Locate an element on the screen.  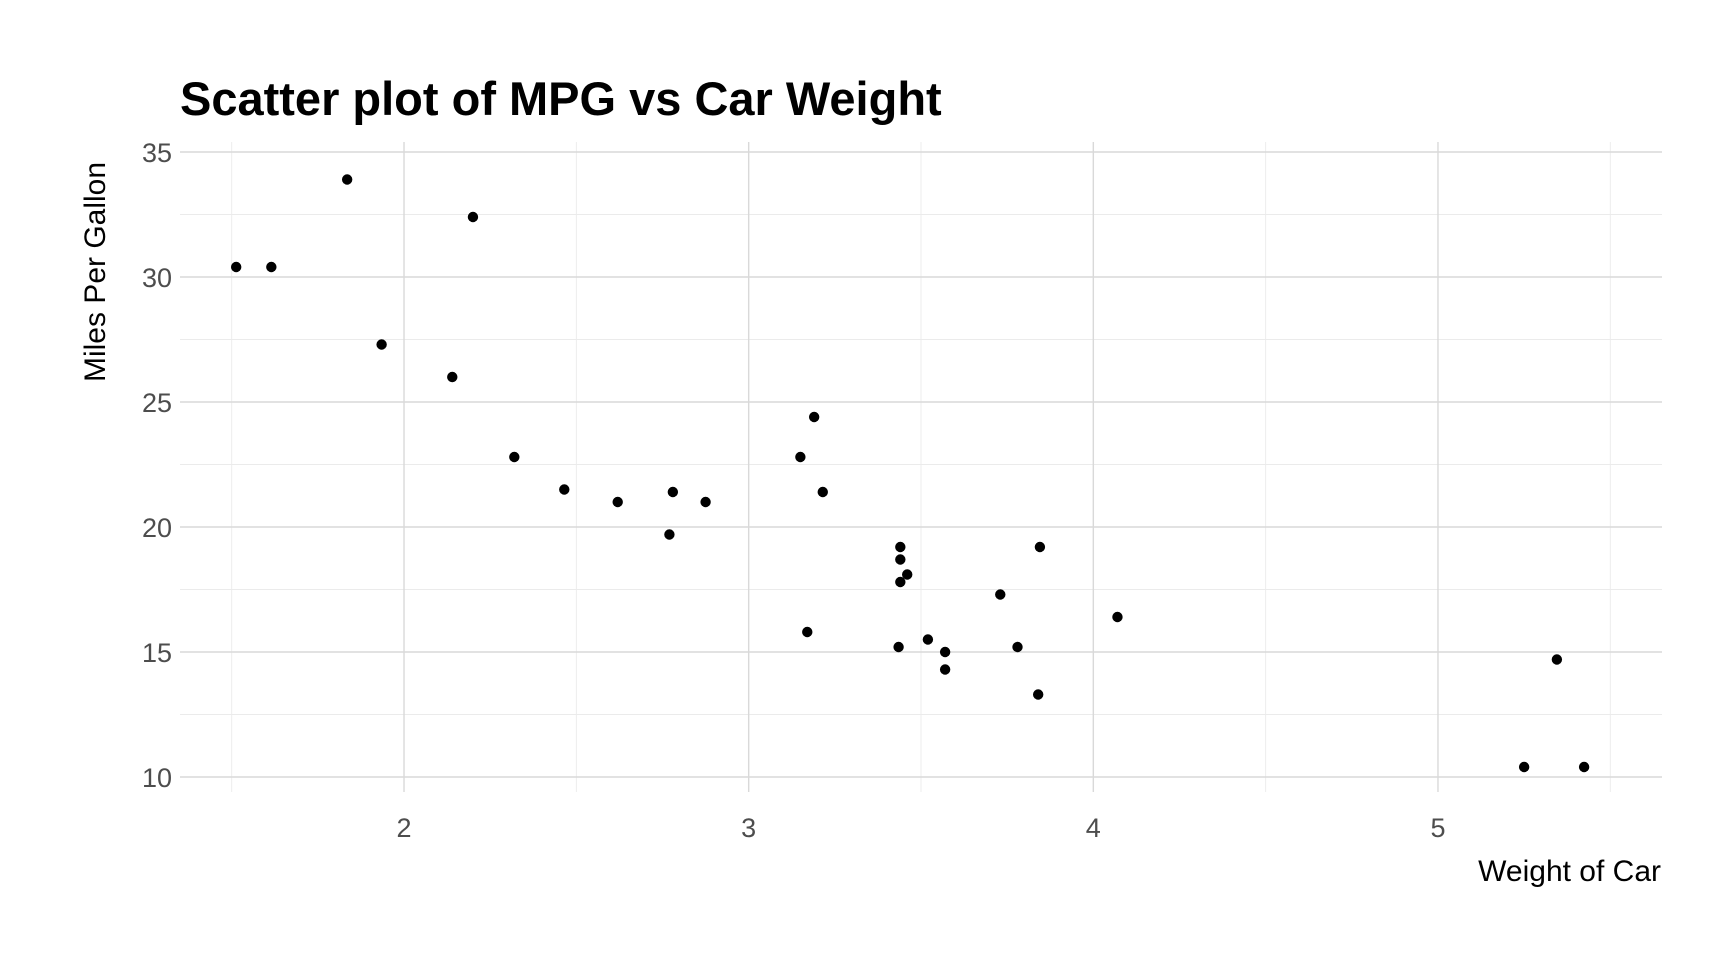
y-tick-label: 15 is located at coordinates (157, 653).